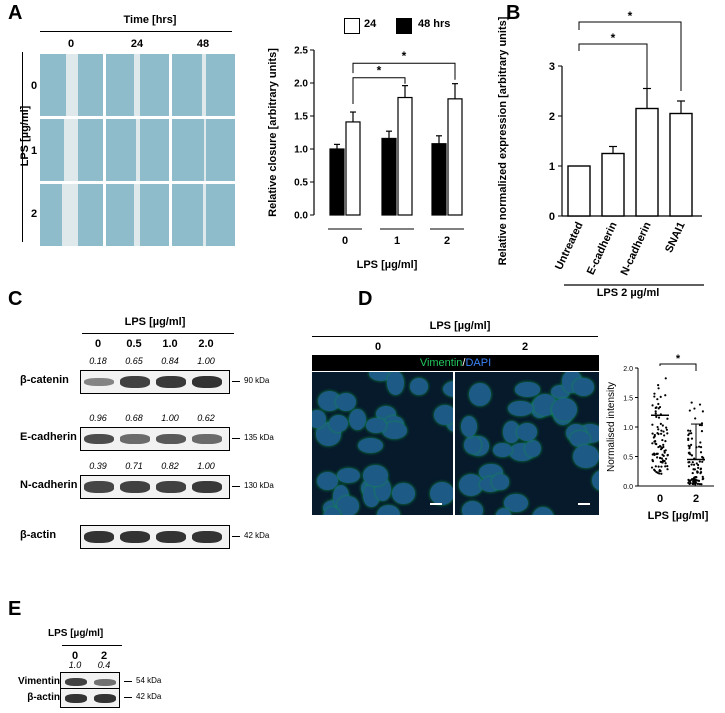 This screenshot has width=725, height=713. I want to click on blot-row-label: β-actin, so click(43, 697).